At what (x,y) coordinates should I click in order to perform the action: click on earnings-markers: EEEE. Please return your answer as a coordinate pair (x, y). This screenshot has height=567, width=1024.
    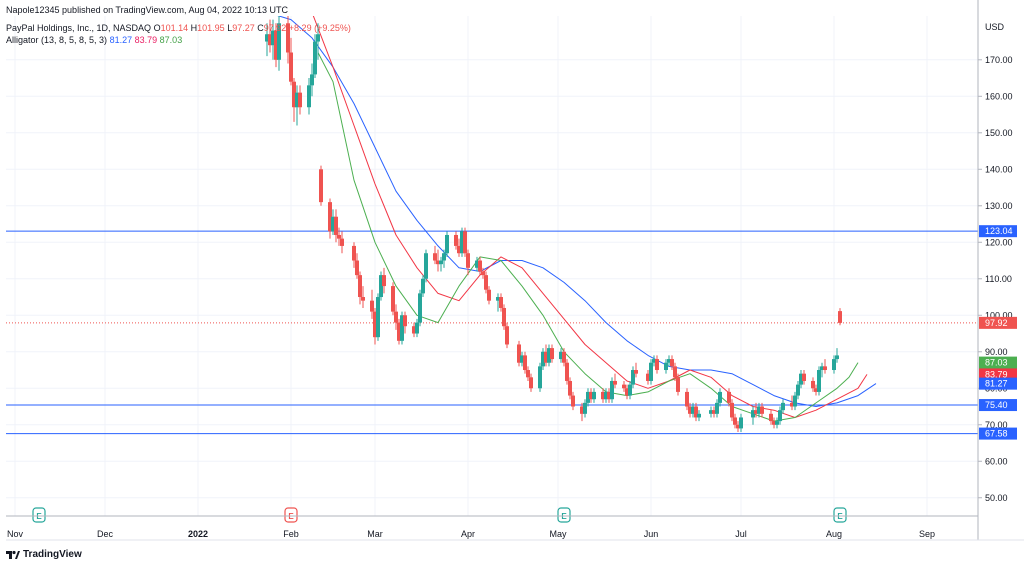
    Looking at the image, I should click on (439, 515).